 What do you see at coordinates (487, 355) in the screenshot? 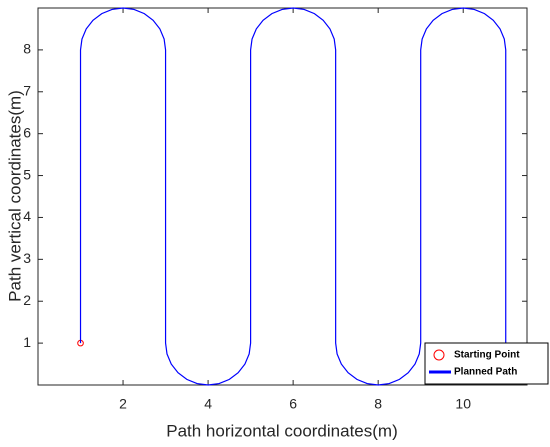
I see `legend-label: Starting Point` at bounding box center [487, 355].